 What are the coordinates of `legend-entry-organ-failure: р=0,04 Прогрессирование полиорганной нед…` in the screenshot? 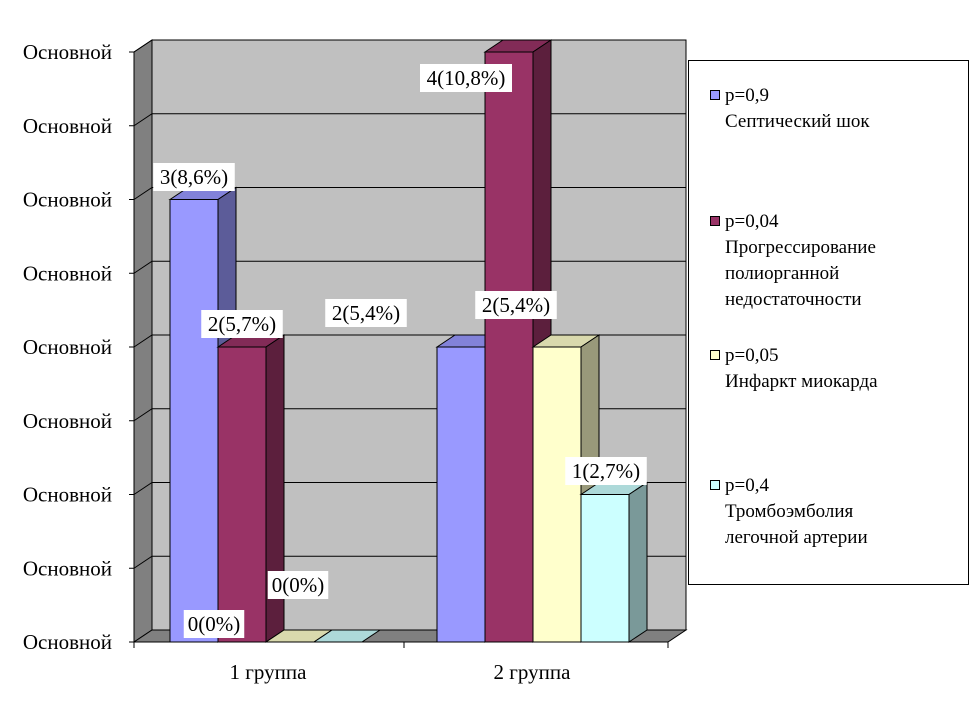 It's located at (793, 261).